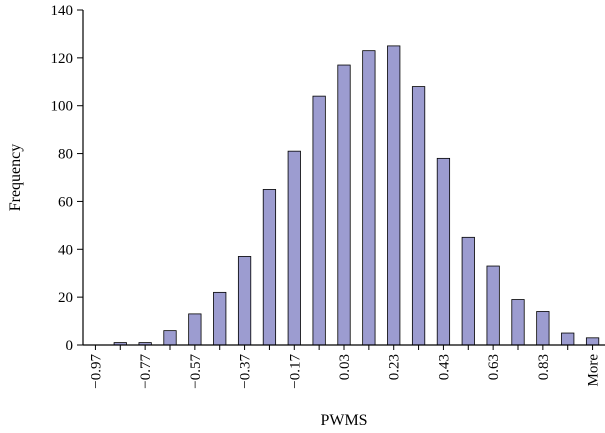 This screenshot has width=605, height=433. What do you see at coordinates (544, 367) in the screenshot?
I see `x-tick-label: 0.83` at bounding box center [544, 367].